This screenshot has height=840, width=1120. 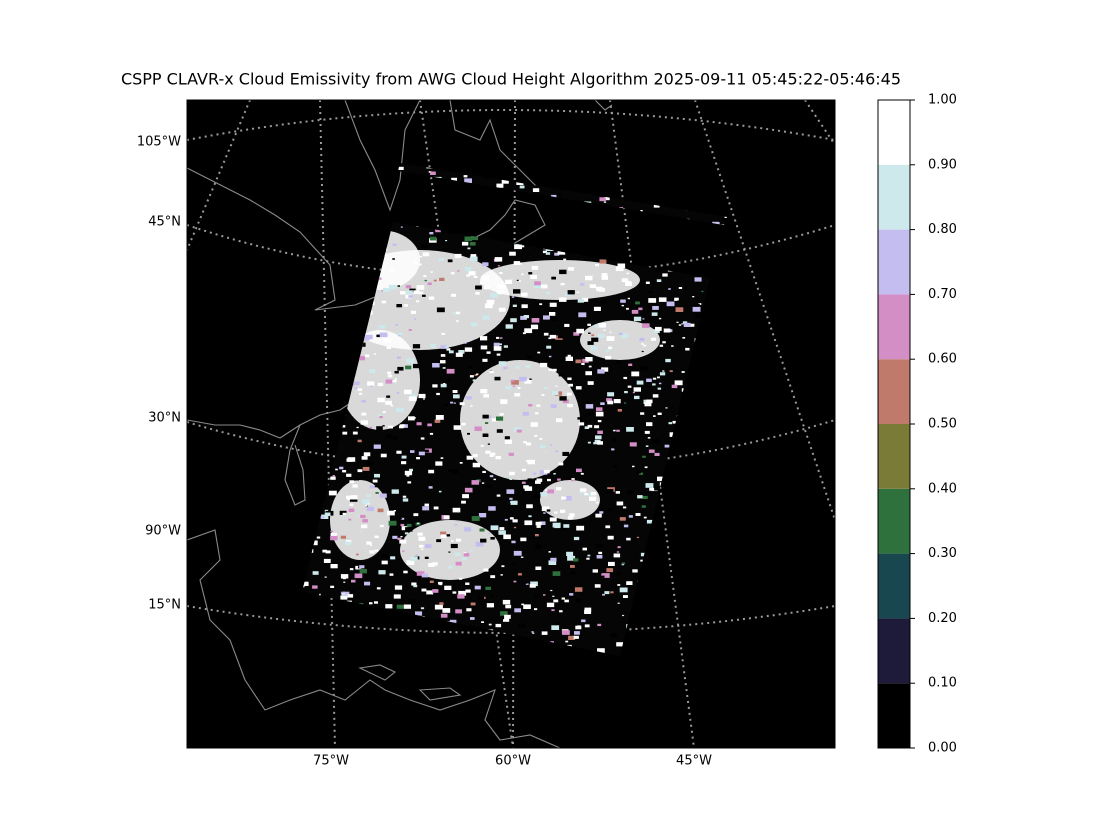 I want to click on colorbar-tick-label: 0.60, so click(x=942, y=359).